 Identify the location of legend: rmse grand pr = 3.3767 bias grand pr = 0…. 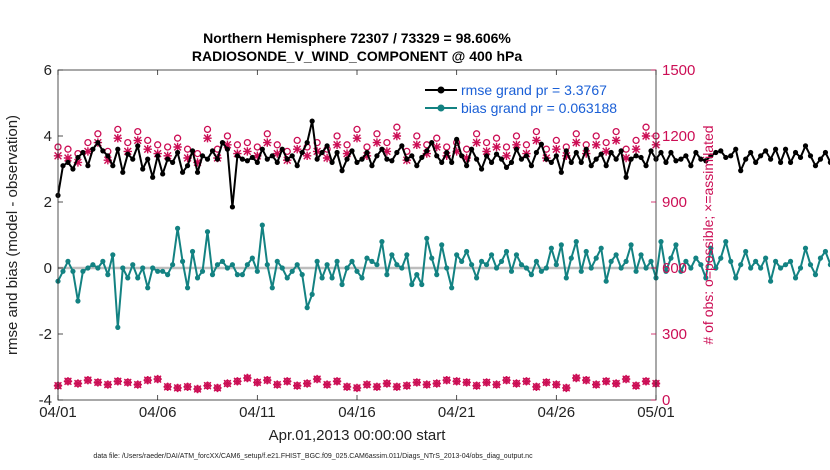
(536, 99).